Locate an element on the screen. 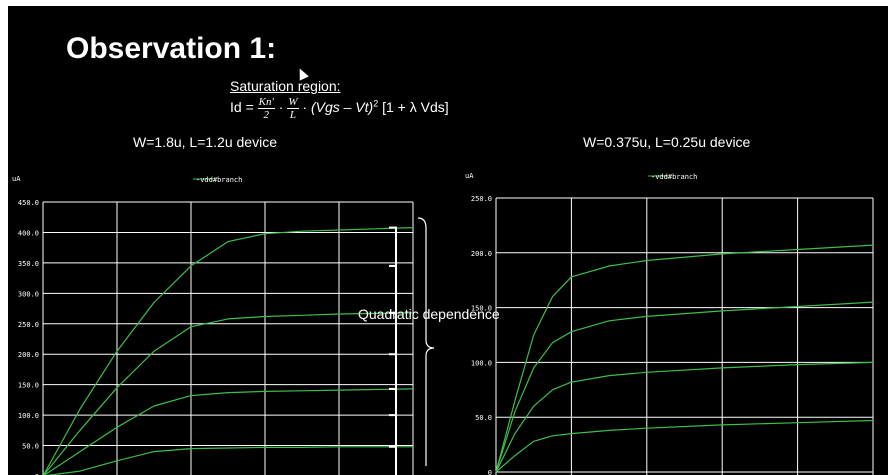  right-plot-caption: W=0.375u, L=0.25u device is located at coordinates (667, 142).